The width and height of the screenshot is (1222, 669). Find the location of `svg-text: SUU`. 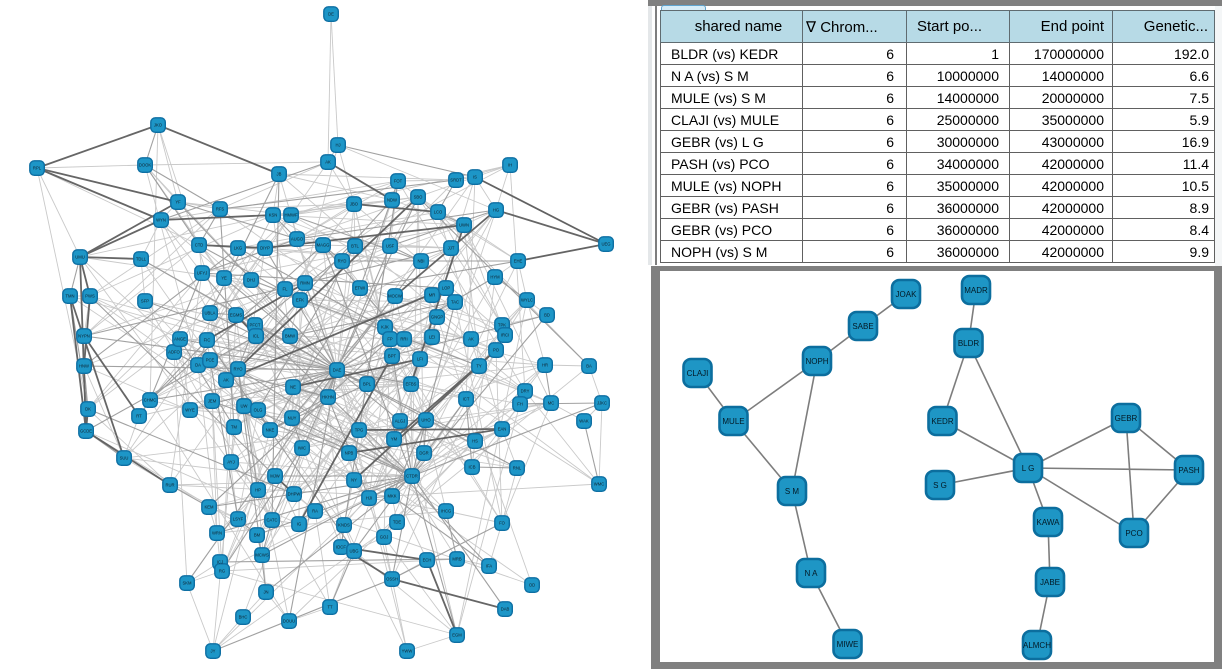

svg-text: SUU is located at coordinates (124, 458).